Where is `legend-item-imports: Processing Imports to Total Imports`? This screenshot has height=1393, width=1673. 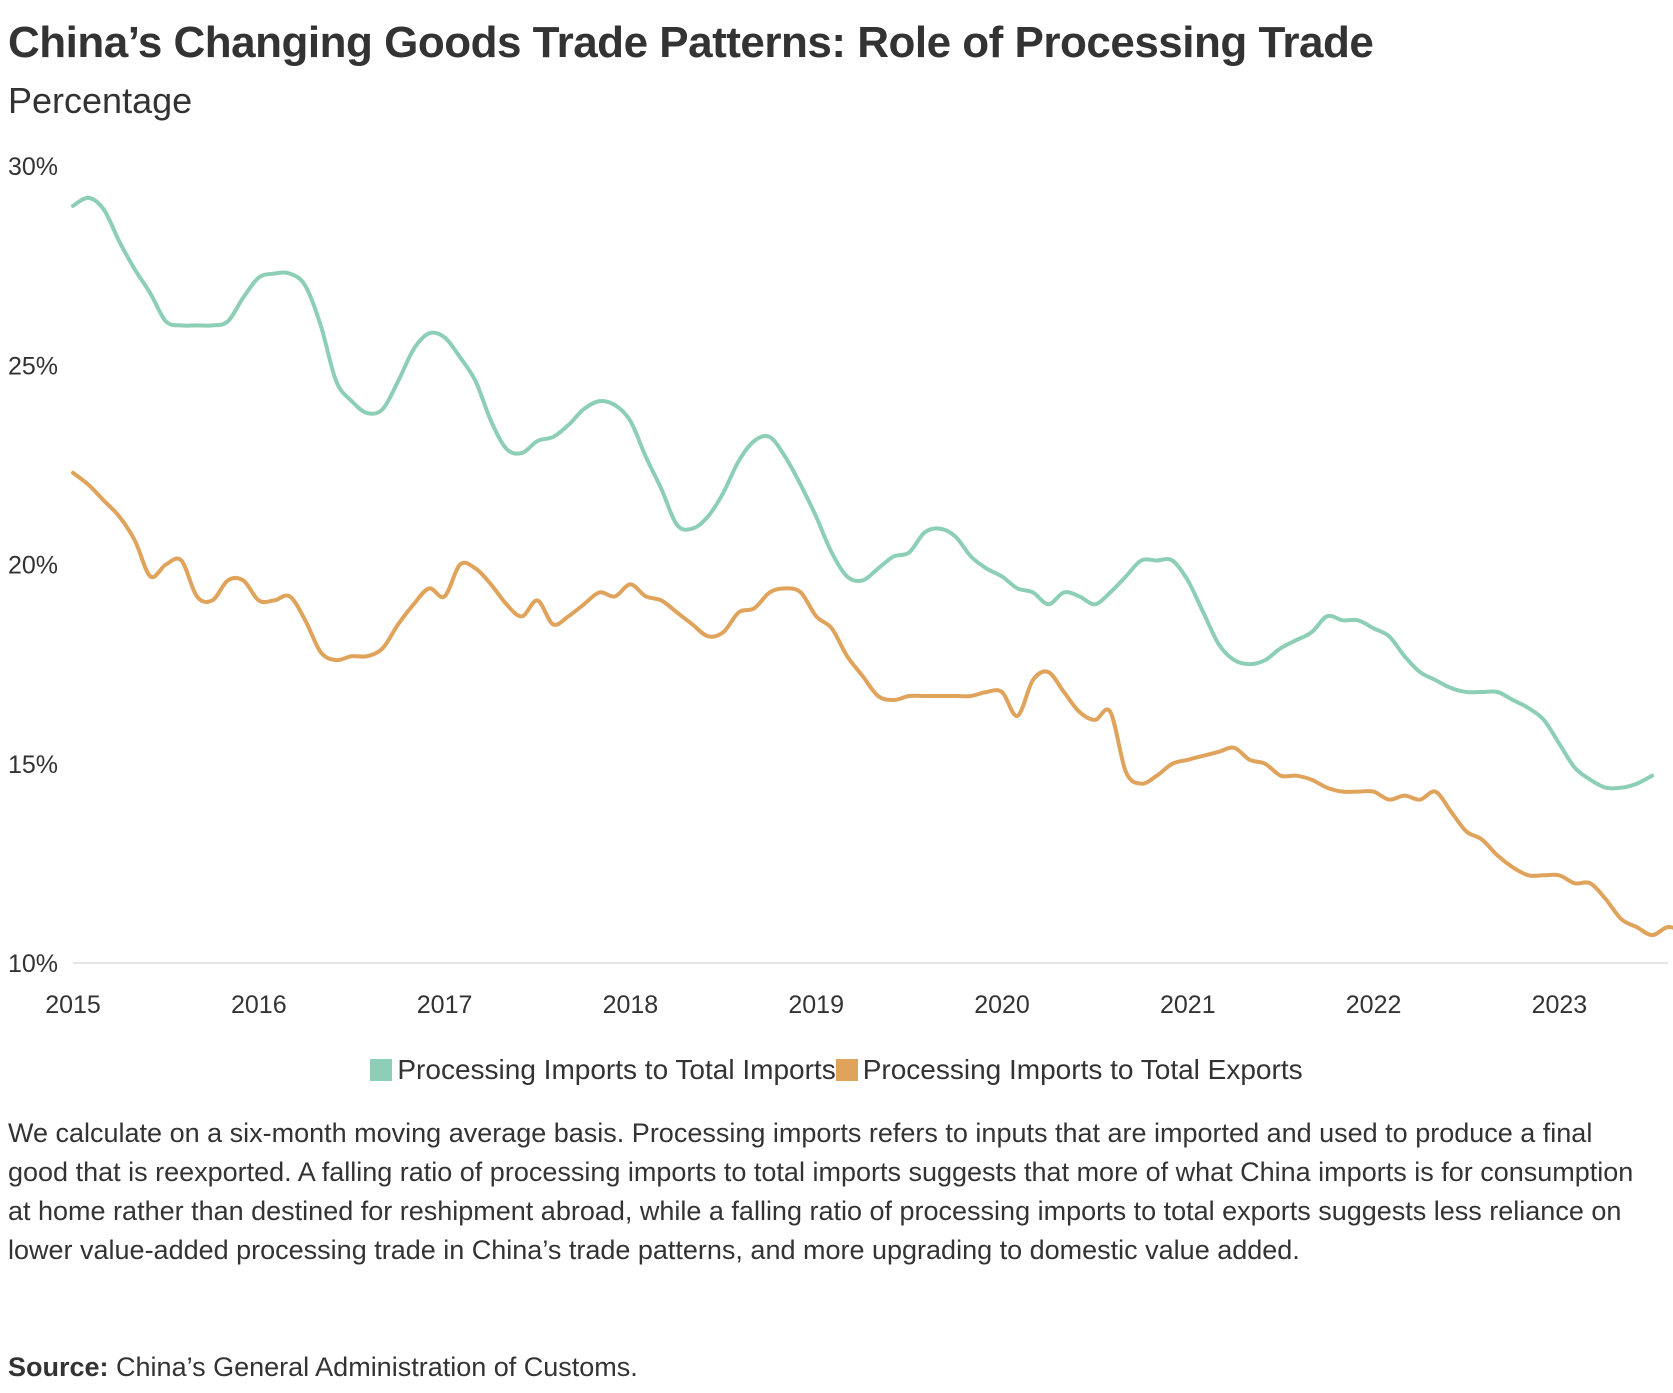 legend-item-imports: Processing Imports to Total Imports is located at coordinates (603, 1070).